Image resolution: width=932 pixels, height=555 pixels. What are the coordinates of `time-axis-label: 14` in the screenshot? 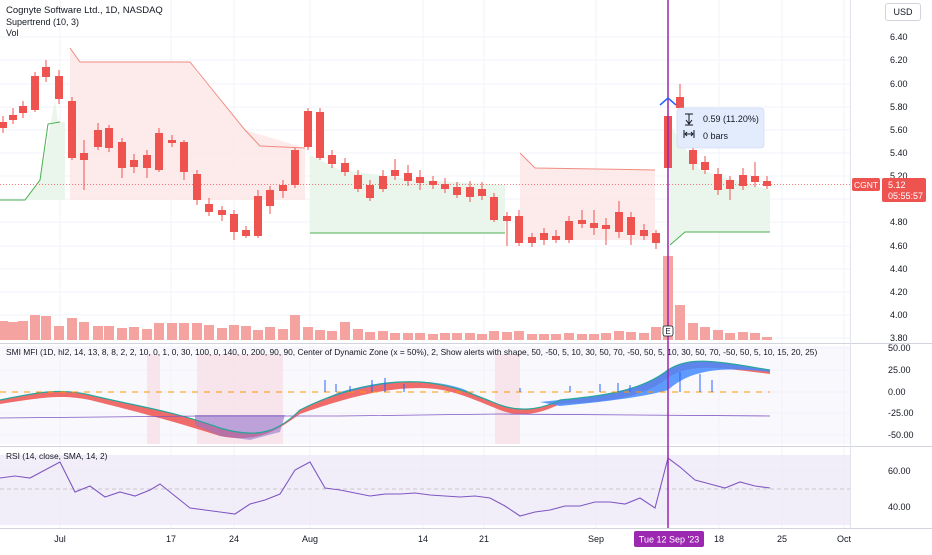 It's located at (423, 539).